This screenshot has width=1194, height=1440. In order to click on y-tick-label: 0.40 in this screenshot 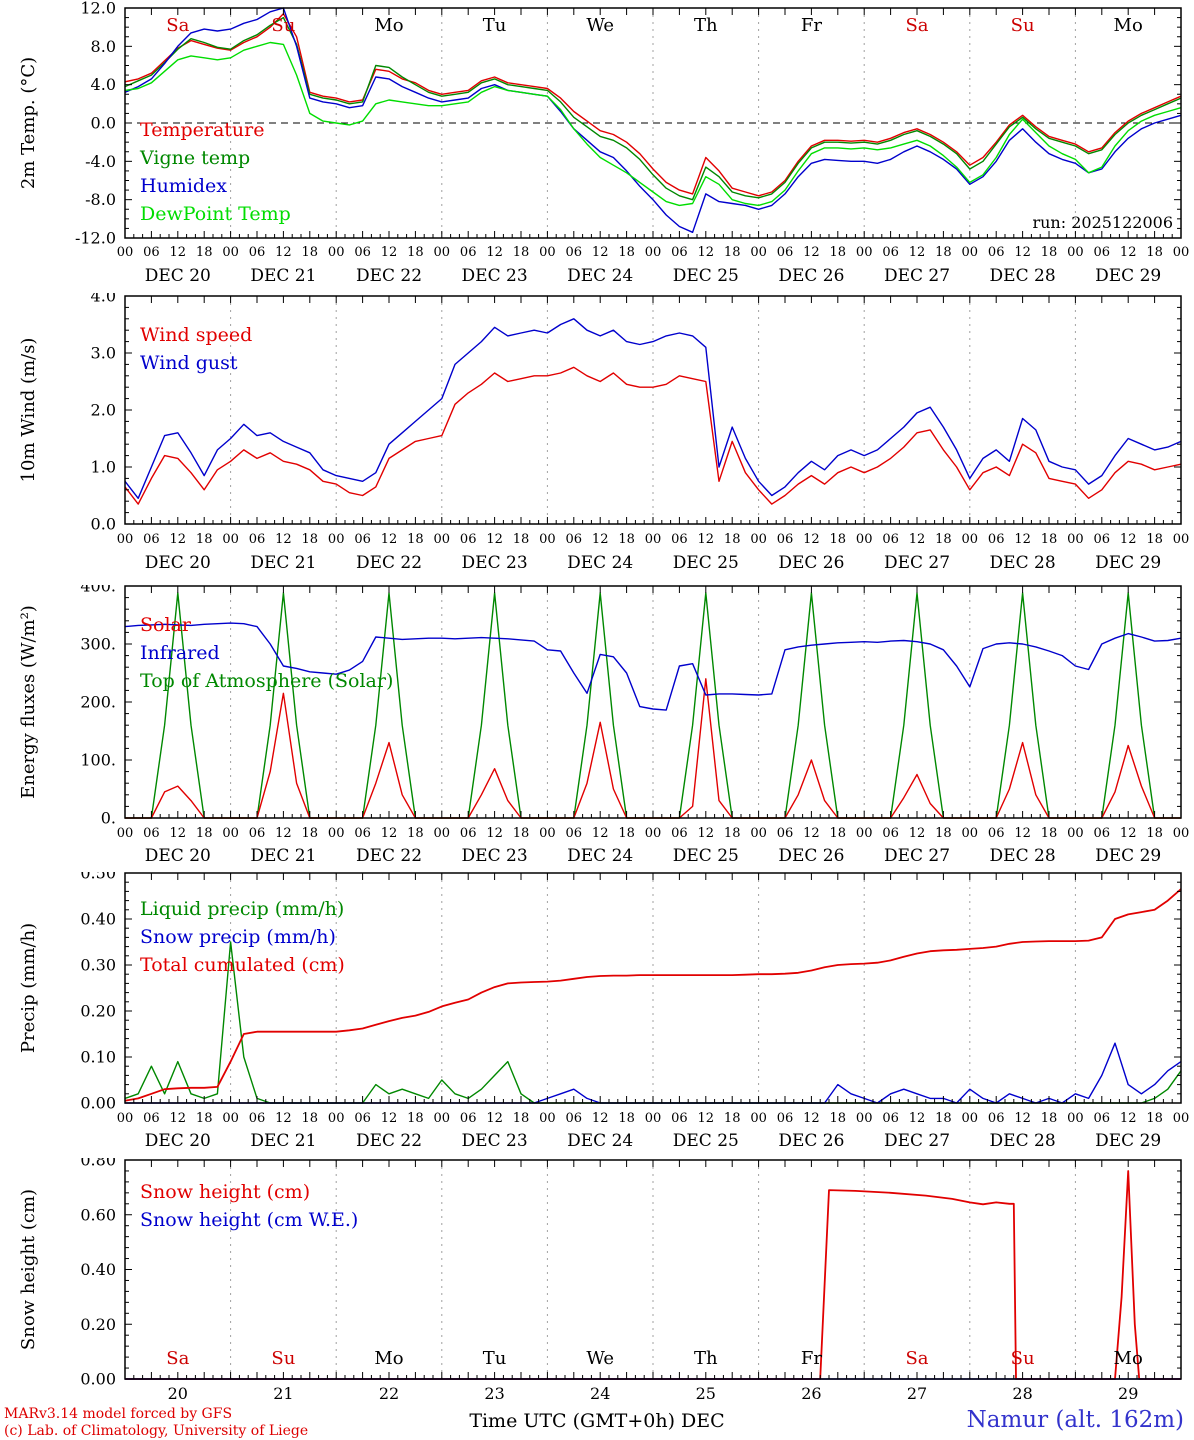, I will do `click(98, 1269)`.